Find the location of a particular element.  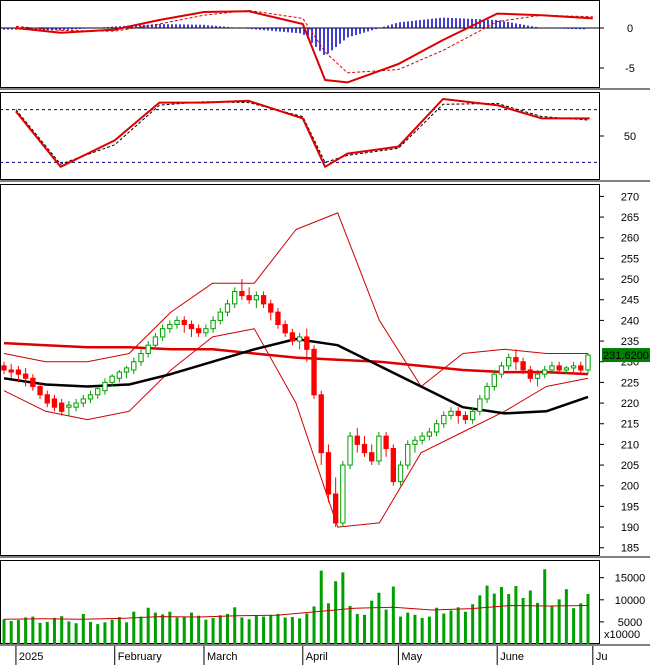

stoch-k-line is located at coordinates (302, 133).